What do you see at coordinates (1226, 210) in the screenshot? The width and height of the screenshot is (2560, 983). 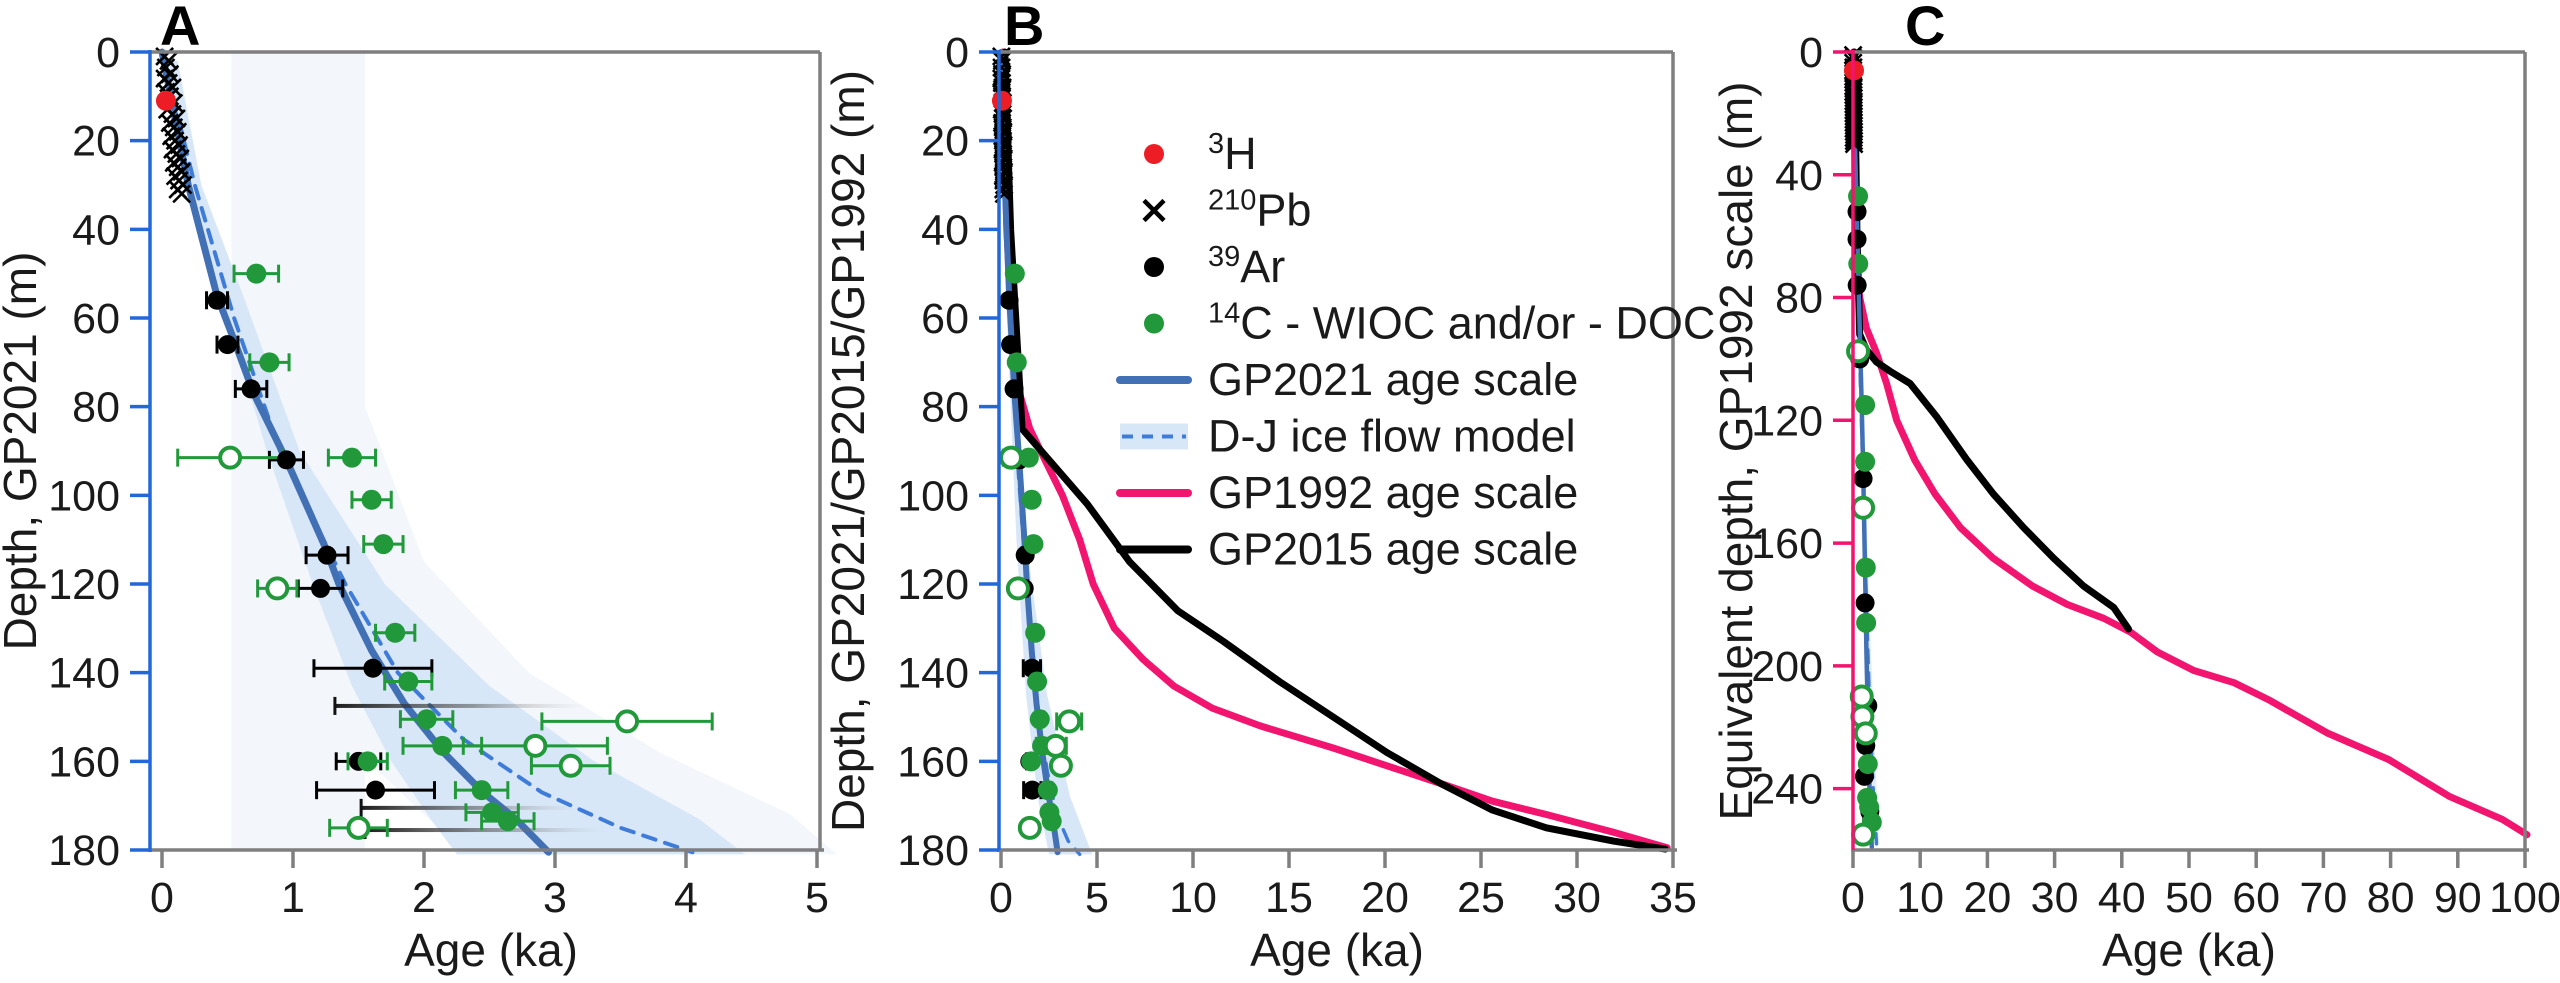 I see `legend-item: 210Pb` at bounding box center [1226, 210].